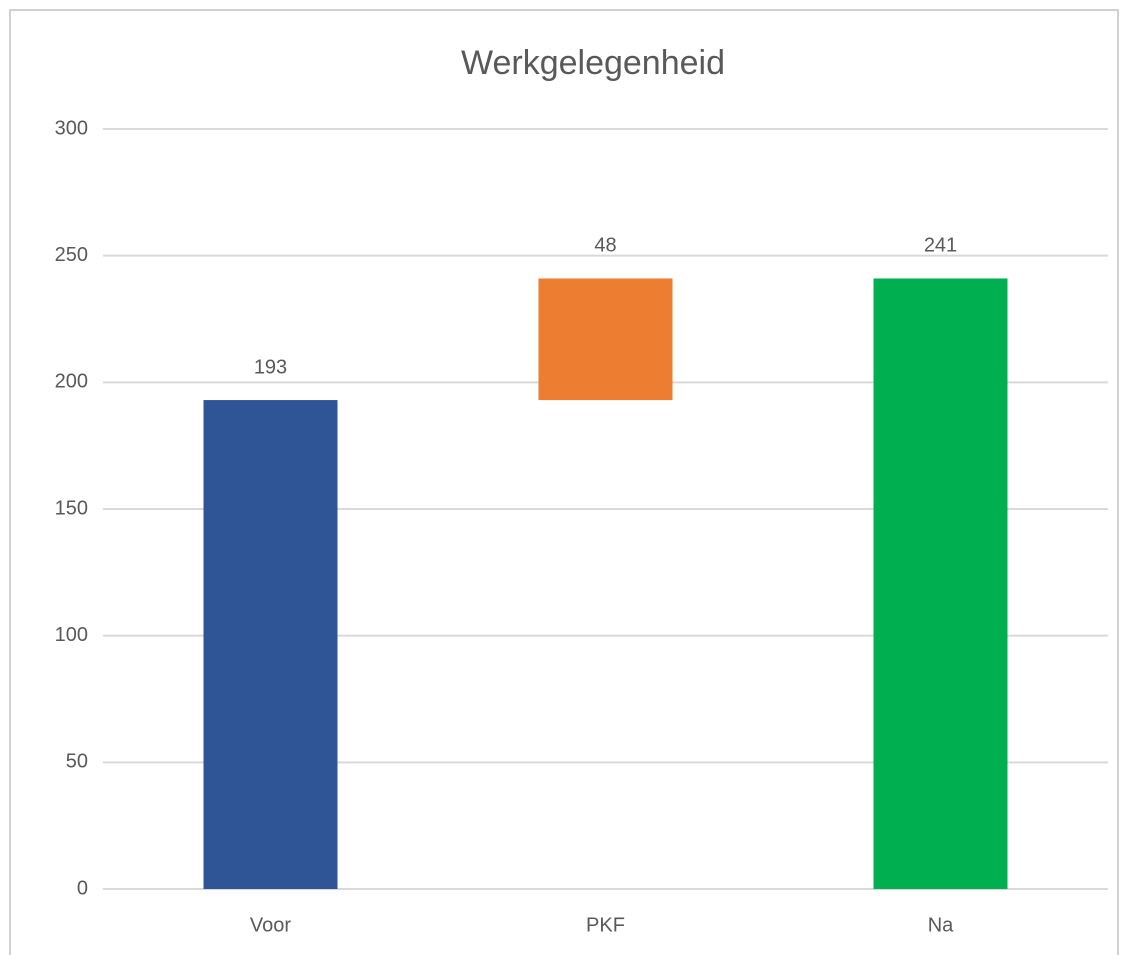  Describe the element at coordinates (941, 925) in the screenshot. I see `x-tick-label: Na` at that location.